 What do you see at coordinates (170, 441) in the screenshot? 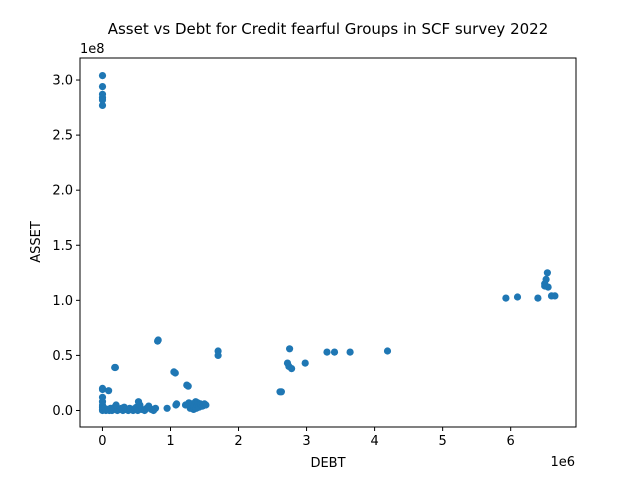
I see `x-tick-label: 1` at bounding box center [170, 441].